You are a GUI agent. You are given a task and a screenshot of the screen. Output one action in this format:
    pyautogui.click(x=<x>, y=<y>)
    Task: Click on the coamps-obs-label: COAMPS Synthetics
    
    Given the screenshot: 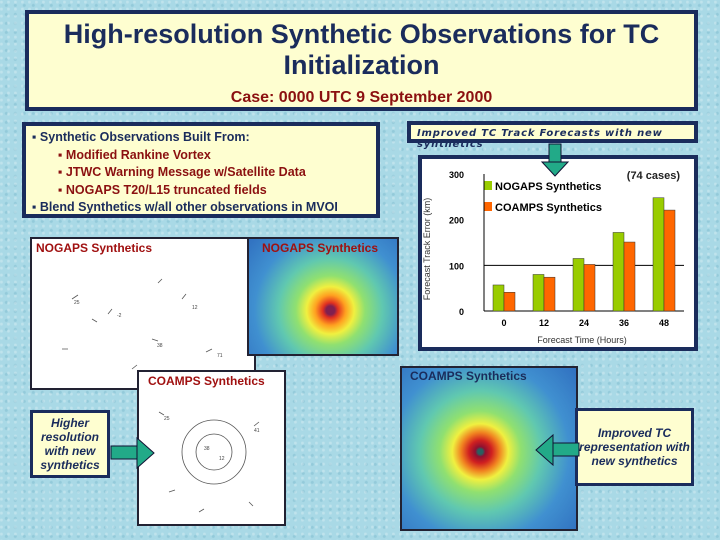 What is the action you would take?
    pyautogui.click(x=206, y=381)
    